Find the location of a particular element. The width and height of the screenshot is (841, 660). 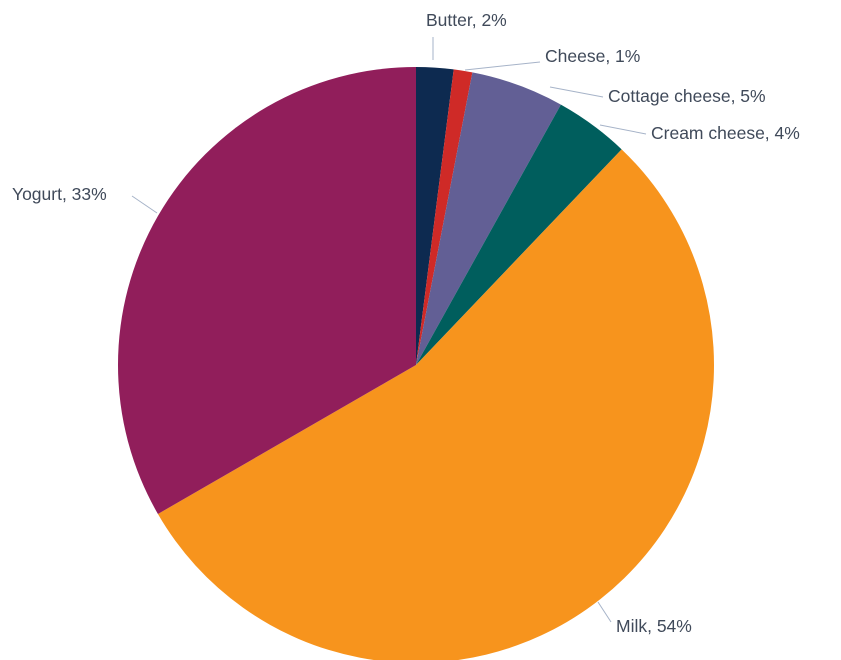

pie-slice-cheese is located at coordinates (444, 217).